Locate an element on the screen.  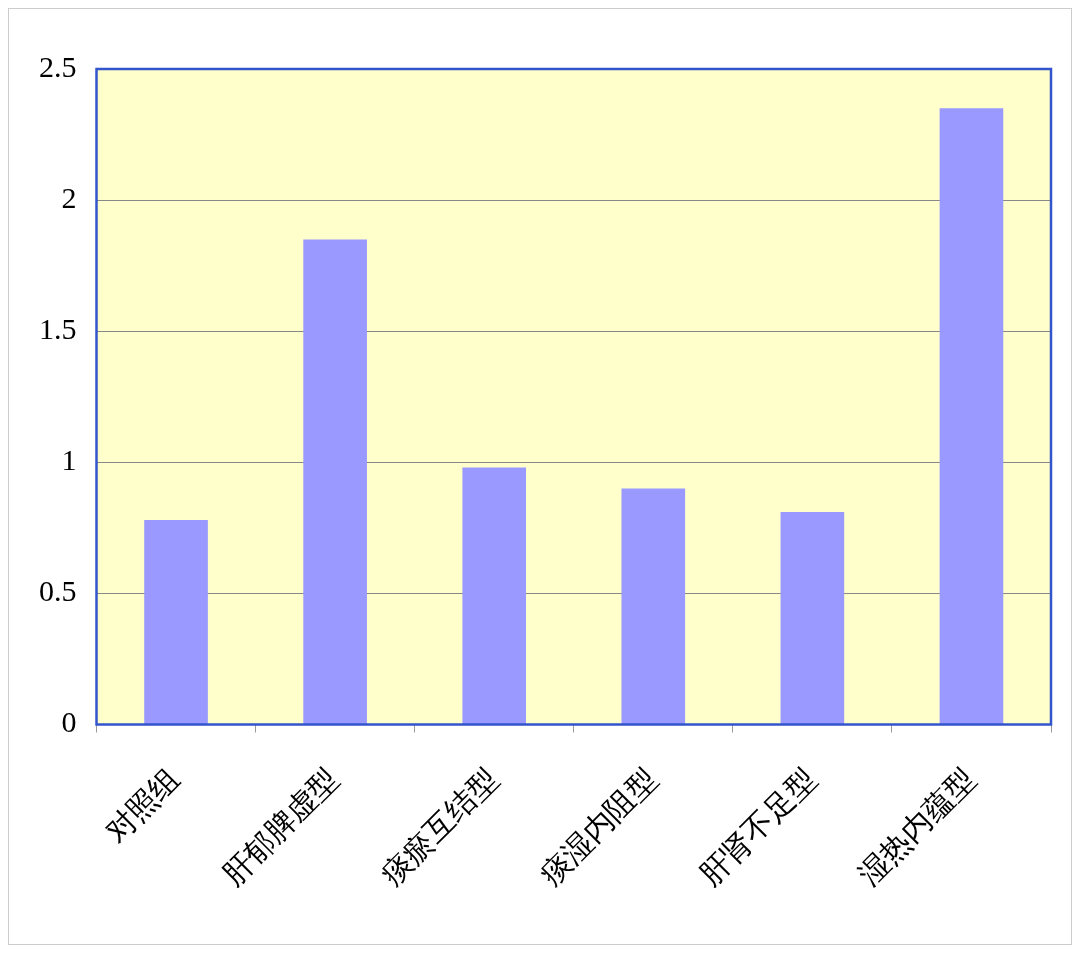
x-tick-label: 湿热内蕴型 is located at coordinates (916, 826).